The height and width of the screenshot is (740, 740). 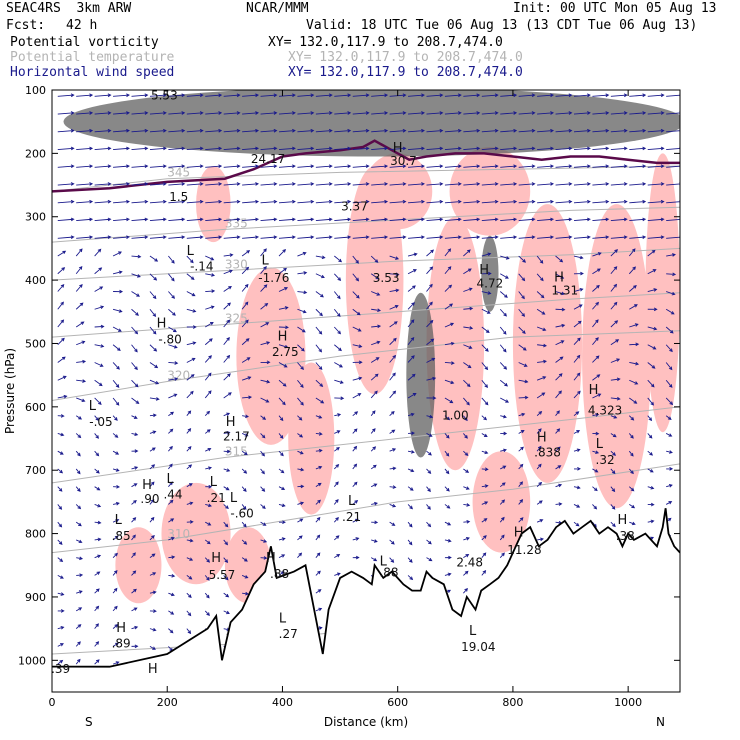 What do you see at coordinates (69, 8) in the screenshot?
I see `model-title: SEAC4RS 3km ARW` at bounding box center [69, 8].